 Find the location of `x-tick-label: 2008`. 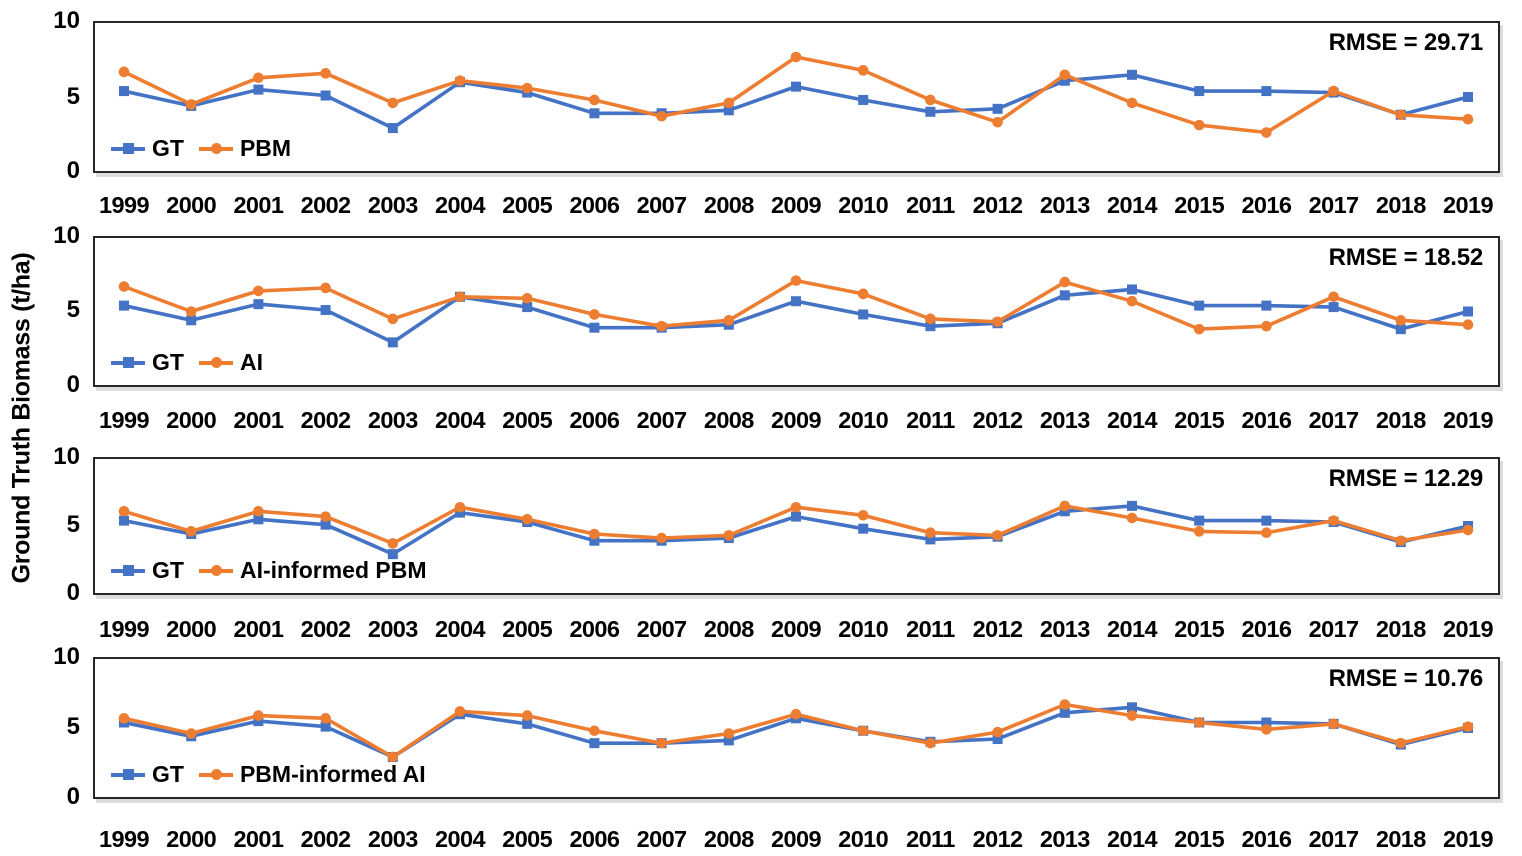

x-tick-label: 2008 is located at coordinates (728, 629).